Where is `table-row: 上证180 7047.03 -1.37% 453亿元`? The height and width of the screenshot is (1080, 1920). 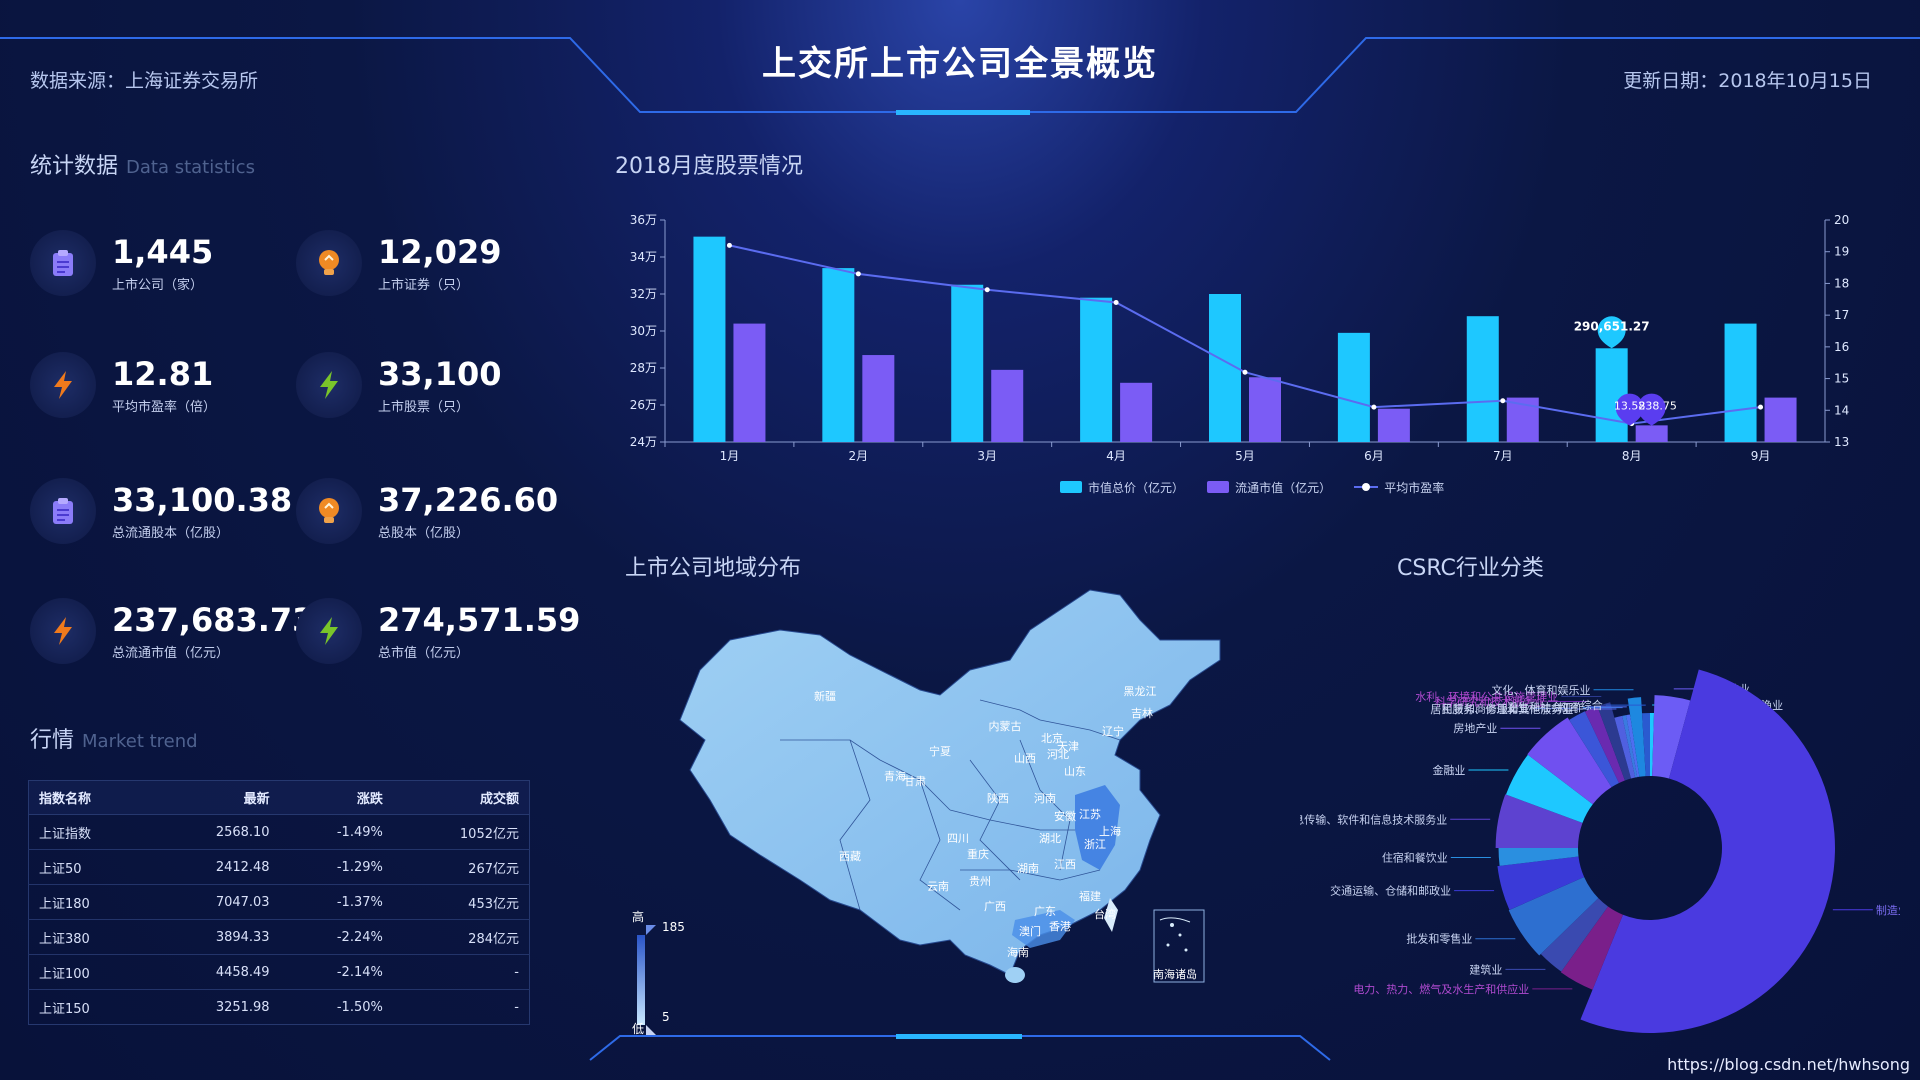 table-row: 上证180 7047.03 -1.37% 453亿元 is located at coordinates (279, 902).